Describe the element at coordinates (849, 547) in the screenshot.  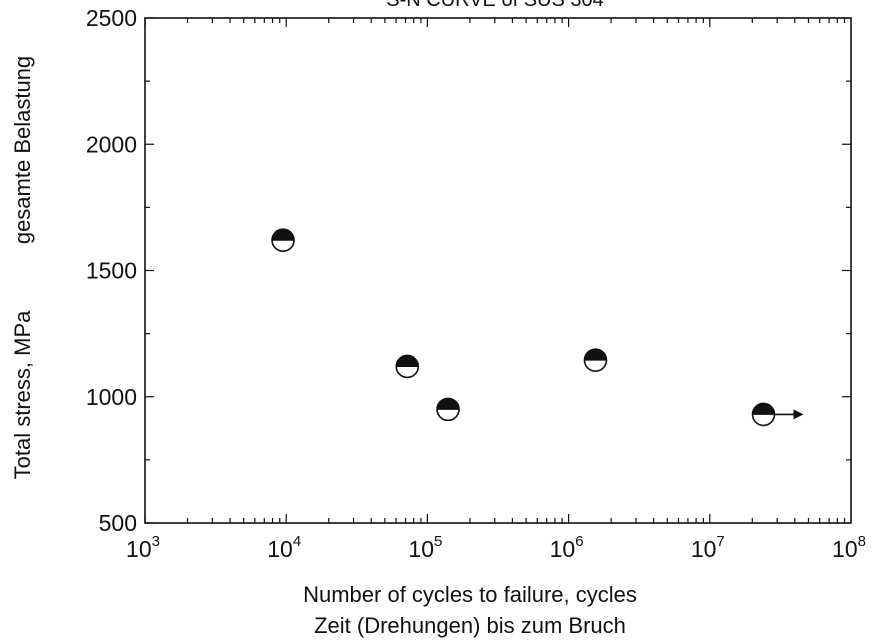
I see `x-tick-label: 10⁸` at that location.